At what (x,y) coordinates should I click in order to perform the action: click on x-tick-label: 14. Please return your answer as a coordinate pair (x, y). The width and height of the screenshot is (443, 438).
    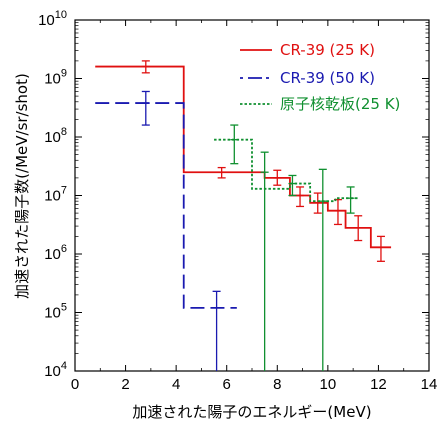
    Looking at the image, I should click on (429, 384).